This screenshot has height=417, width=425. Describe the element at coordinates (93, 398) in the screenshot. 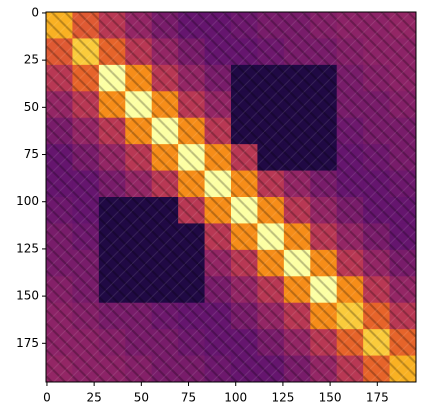

I see `x-tick-label: 25` at that location.